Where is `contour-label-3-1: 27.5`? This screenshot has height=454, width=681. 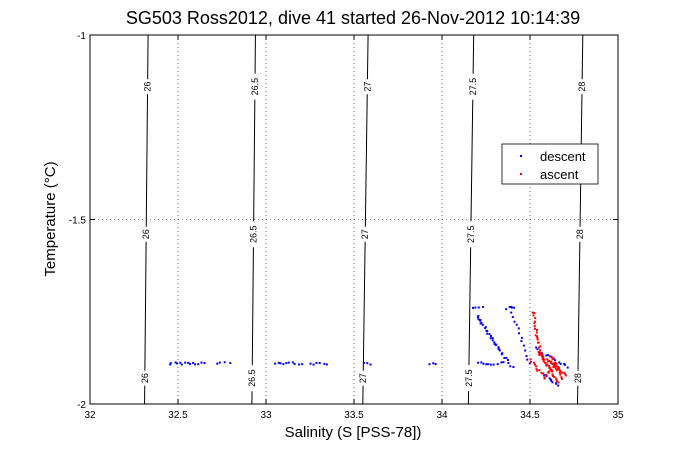
contour-label-3-1: 27.5 is located at coordinates (471, 234).